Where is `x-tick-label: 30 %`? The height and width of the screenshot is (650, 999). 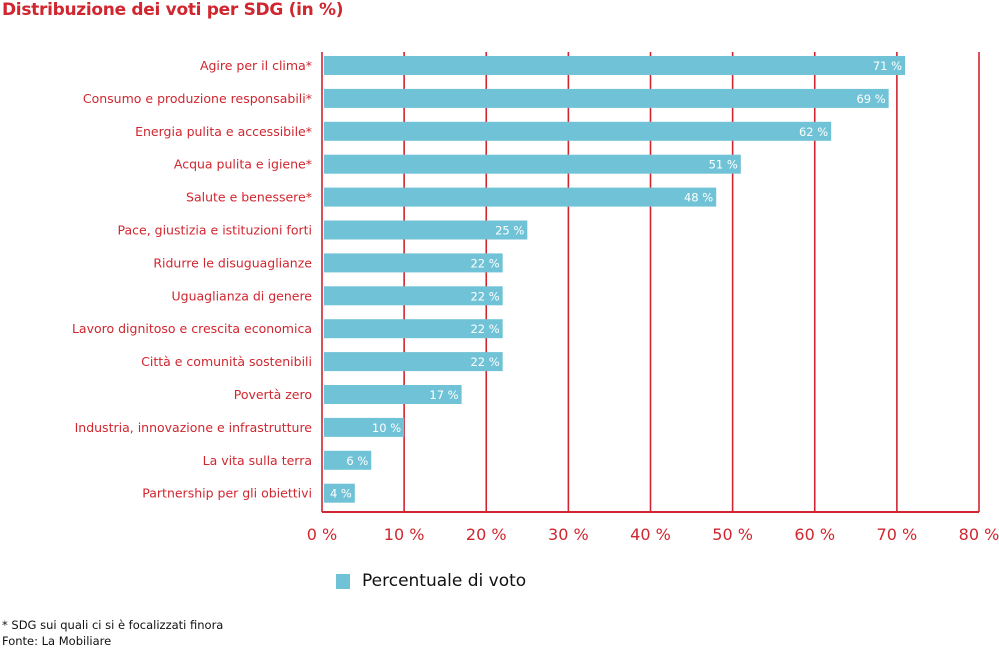
x-tick-label: 30 % is located at coordinates (568, 534).